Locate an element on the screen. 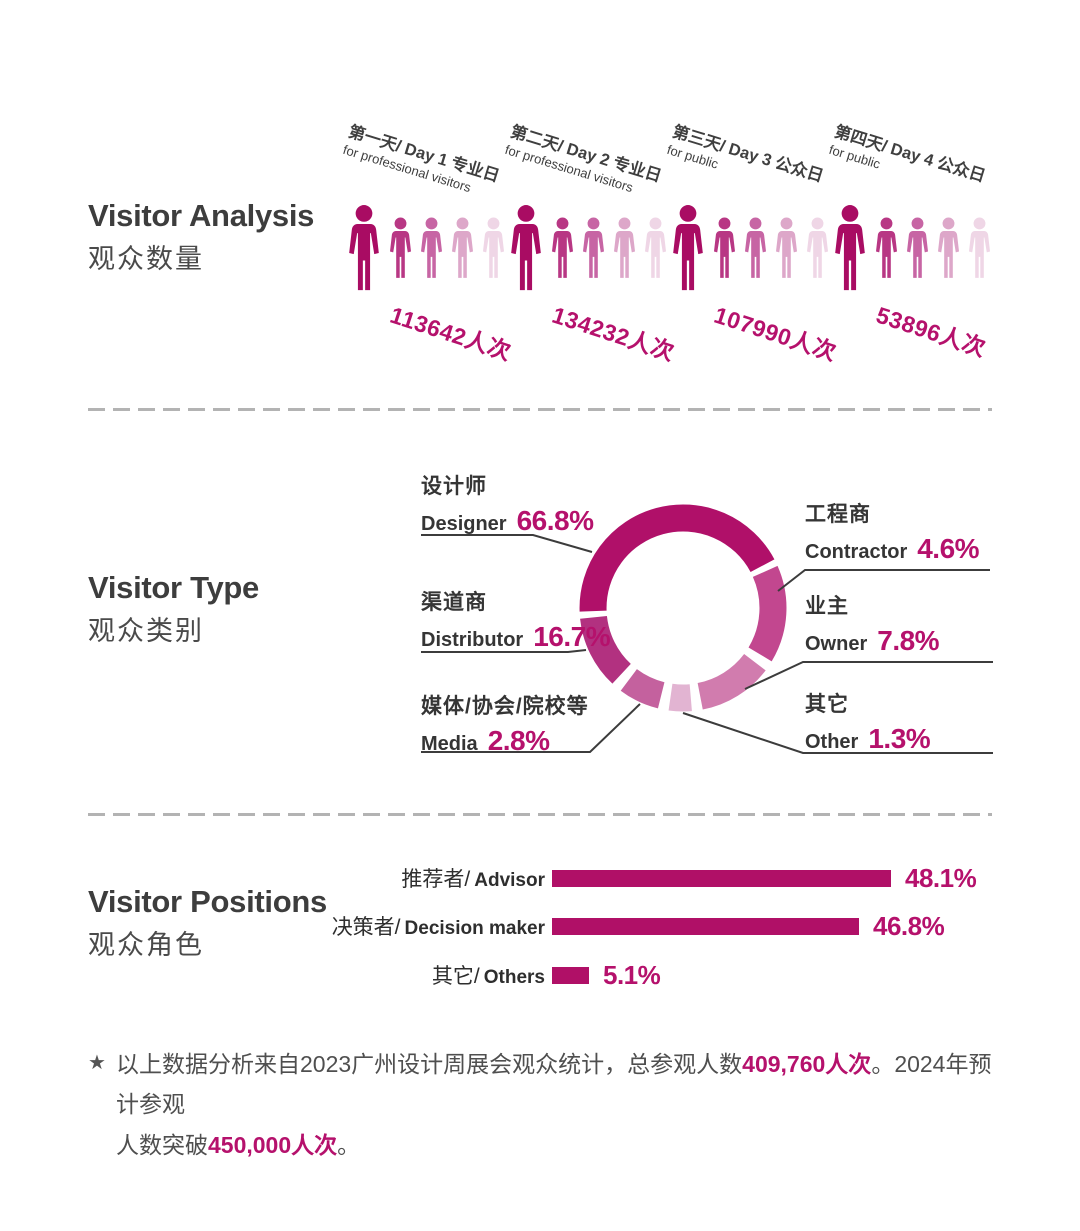 The image size is (1080, 1231). donut-label-media: 媒体/协会/院校等 Media 2.8% is located at coordinates (505, 725).